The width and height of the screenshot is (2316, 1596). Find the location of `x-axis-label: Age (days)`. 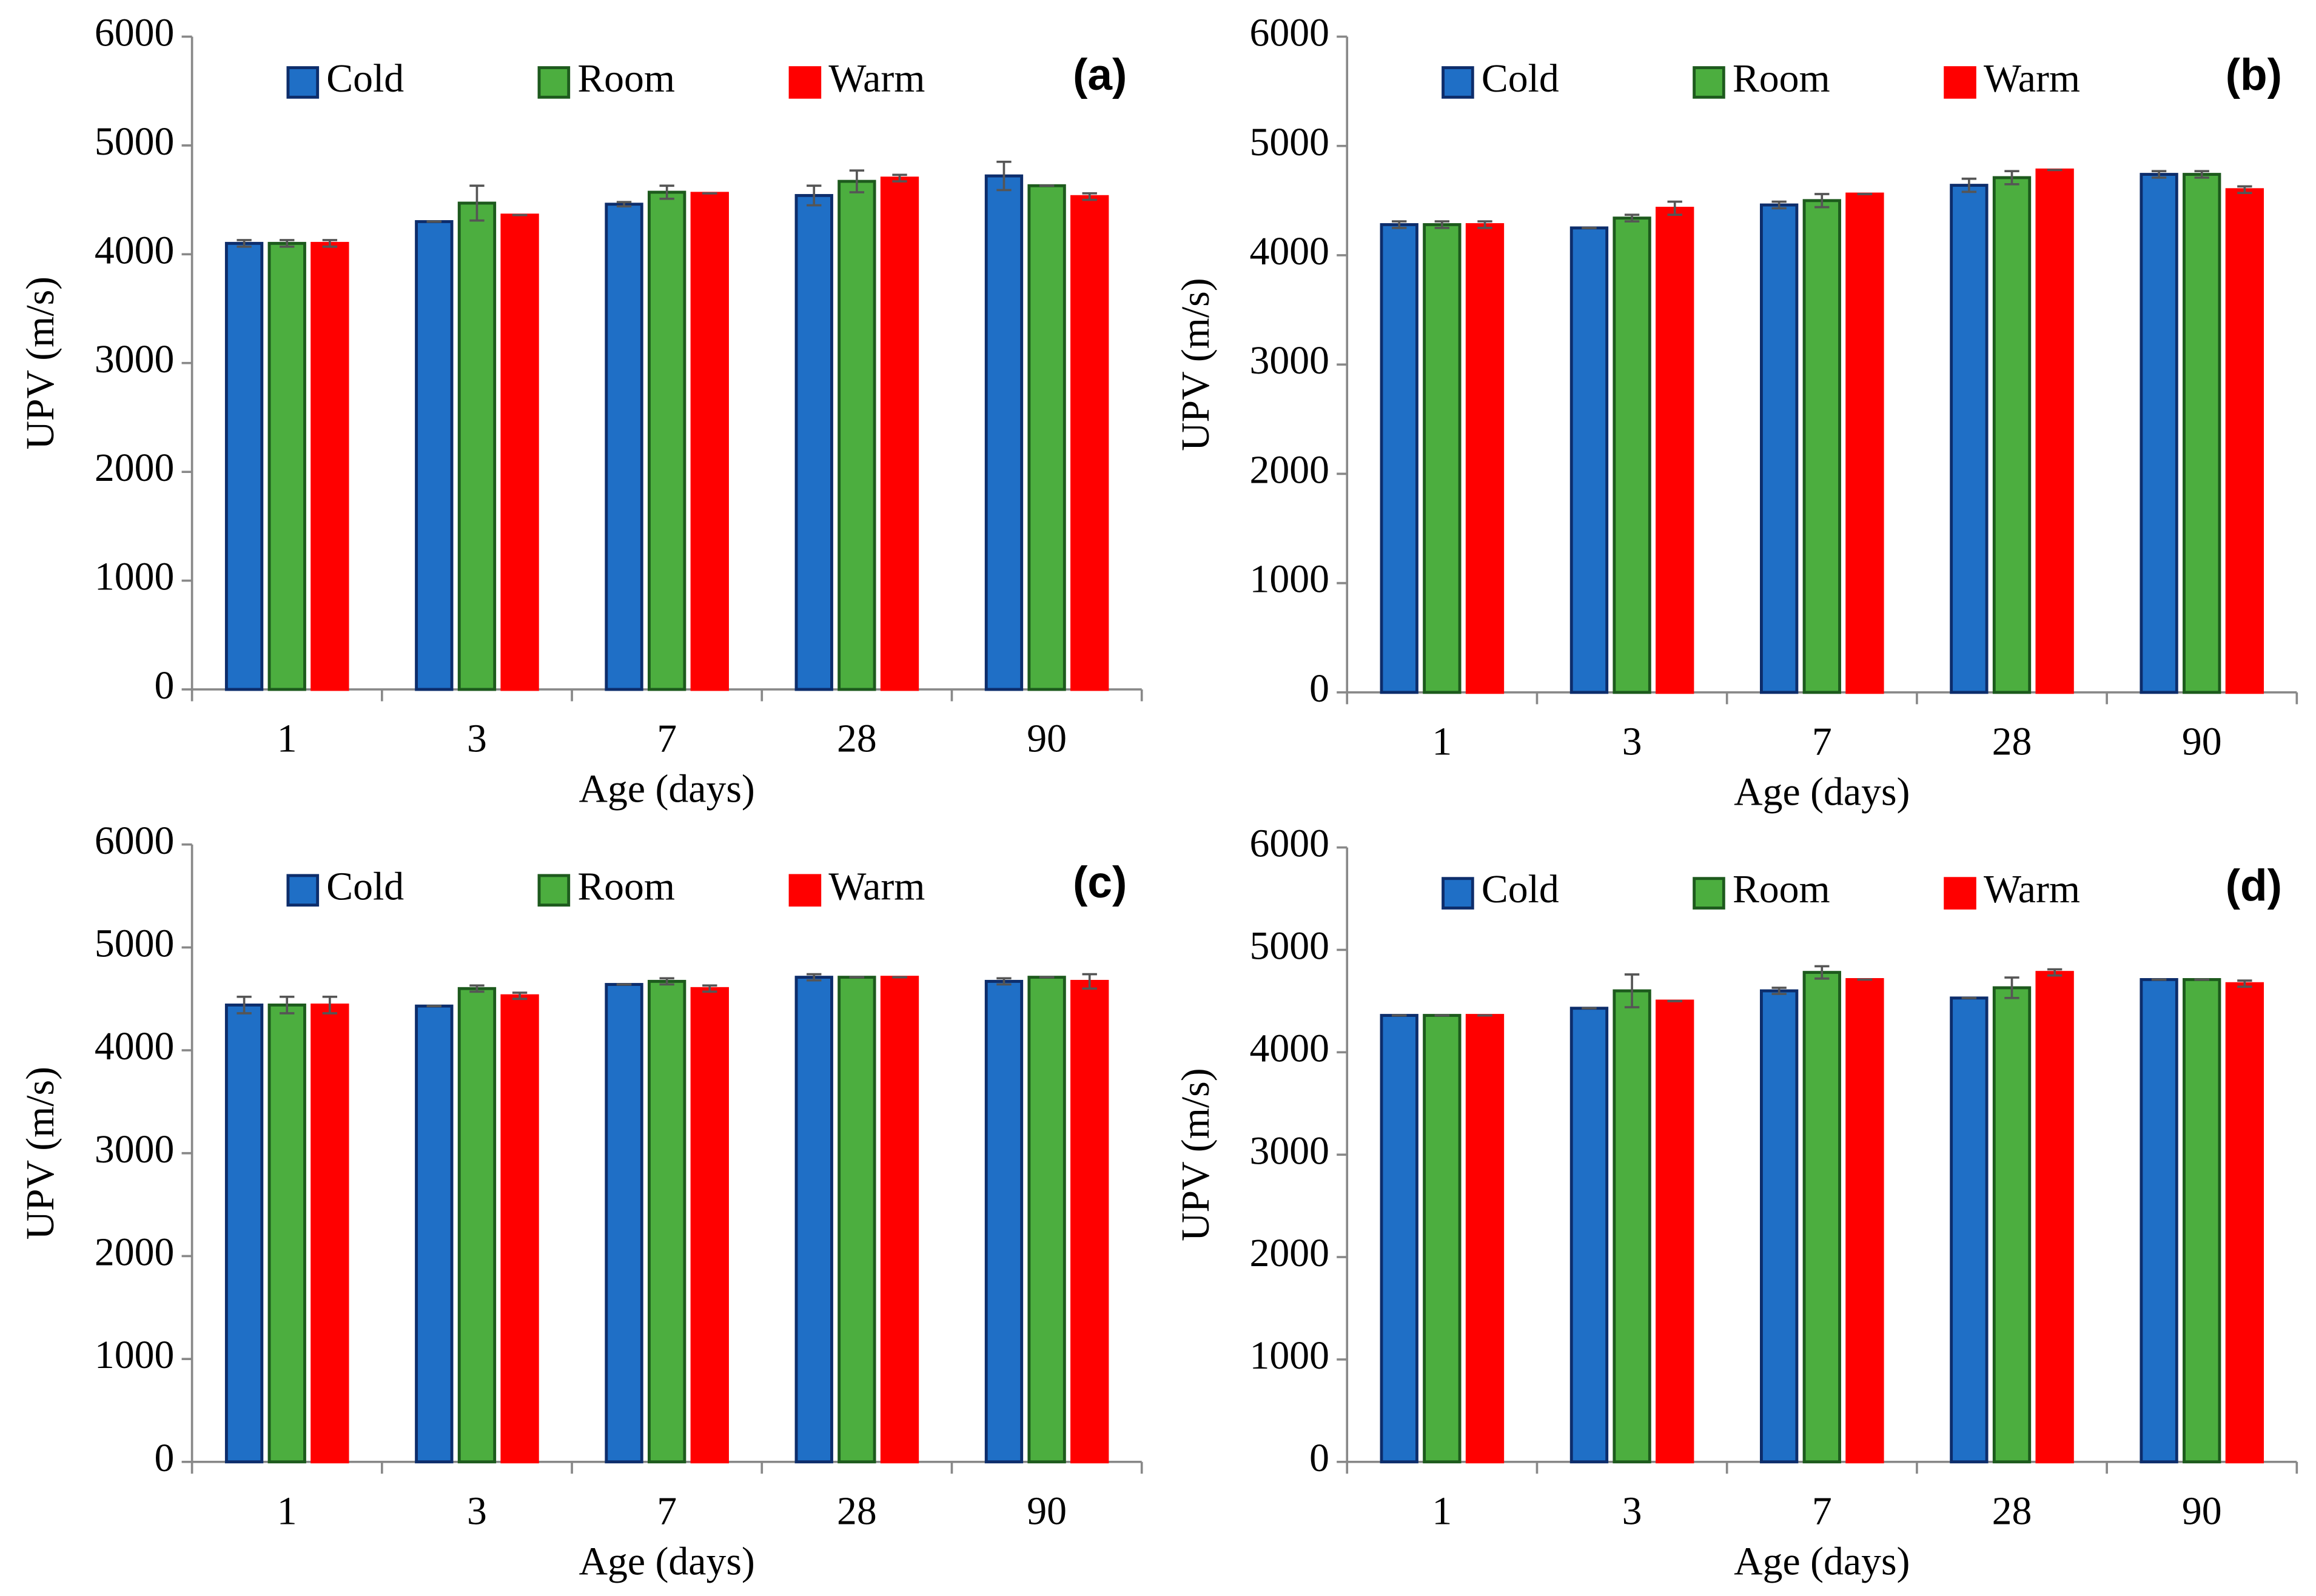

x-axis-label: Age (days) is located at coordinates (1822, 1561).